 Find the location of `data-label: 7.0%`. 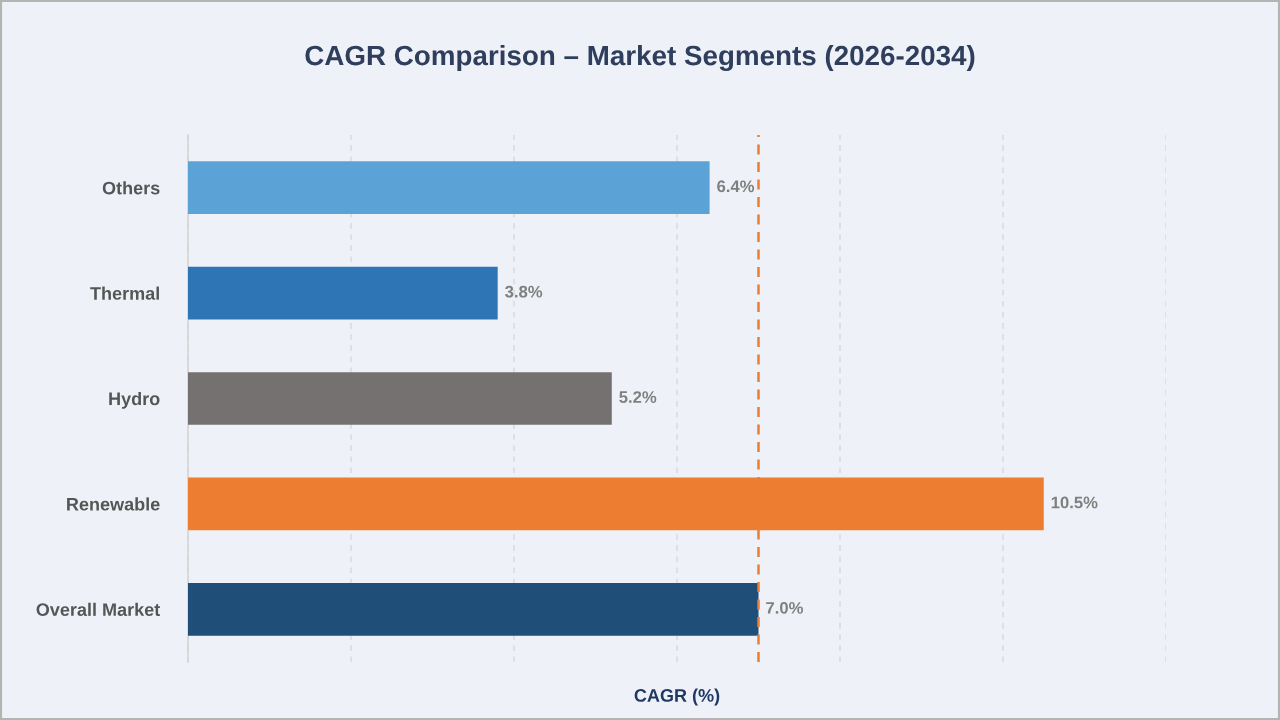

data-label: 7.0% is located at coordinates (784, 607).